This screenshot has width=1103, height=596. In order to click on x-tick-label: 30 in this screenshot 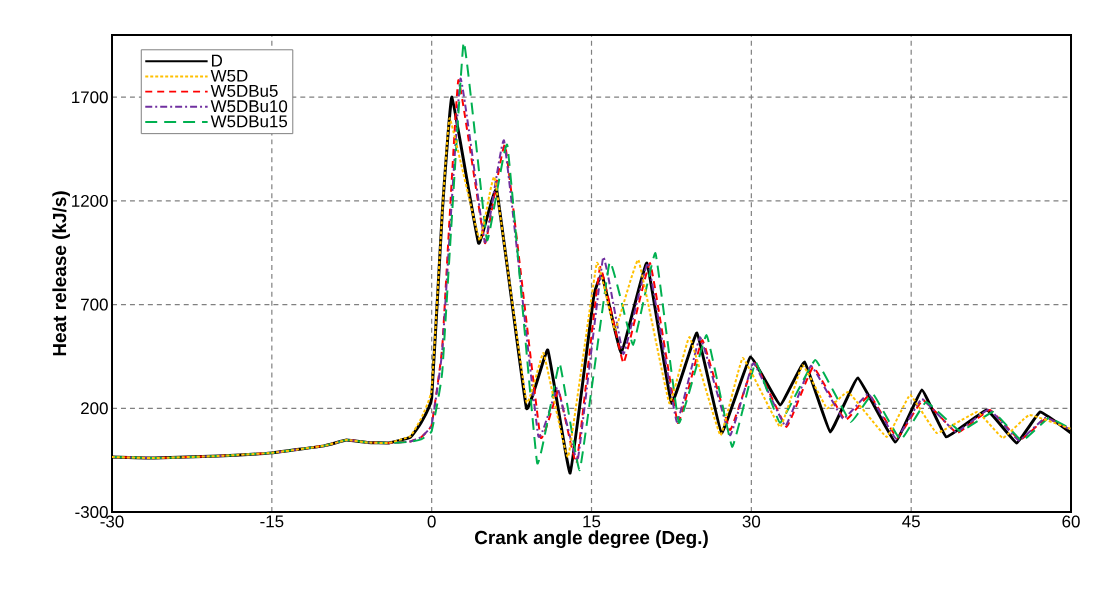, I will do `click(751, 521)`.